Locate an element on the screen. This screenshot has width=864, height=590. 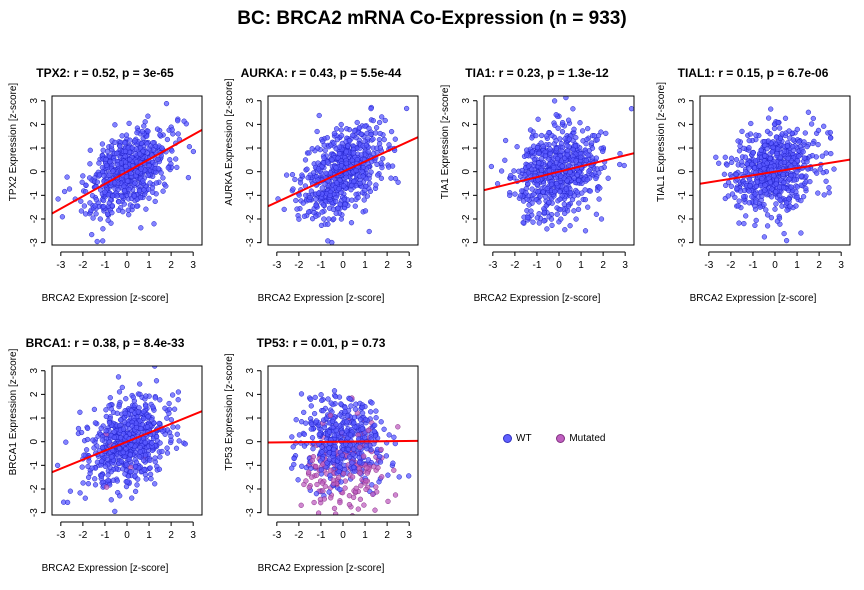
y-tick-label: 1 is located at coordinates (682, 148).